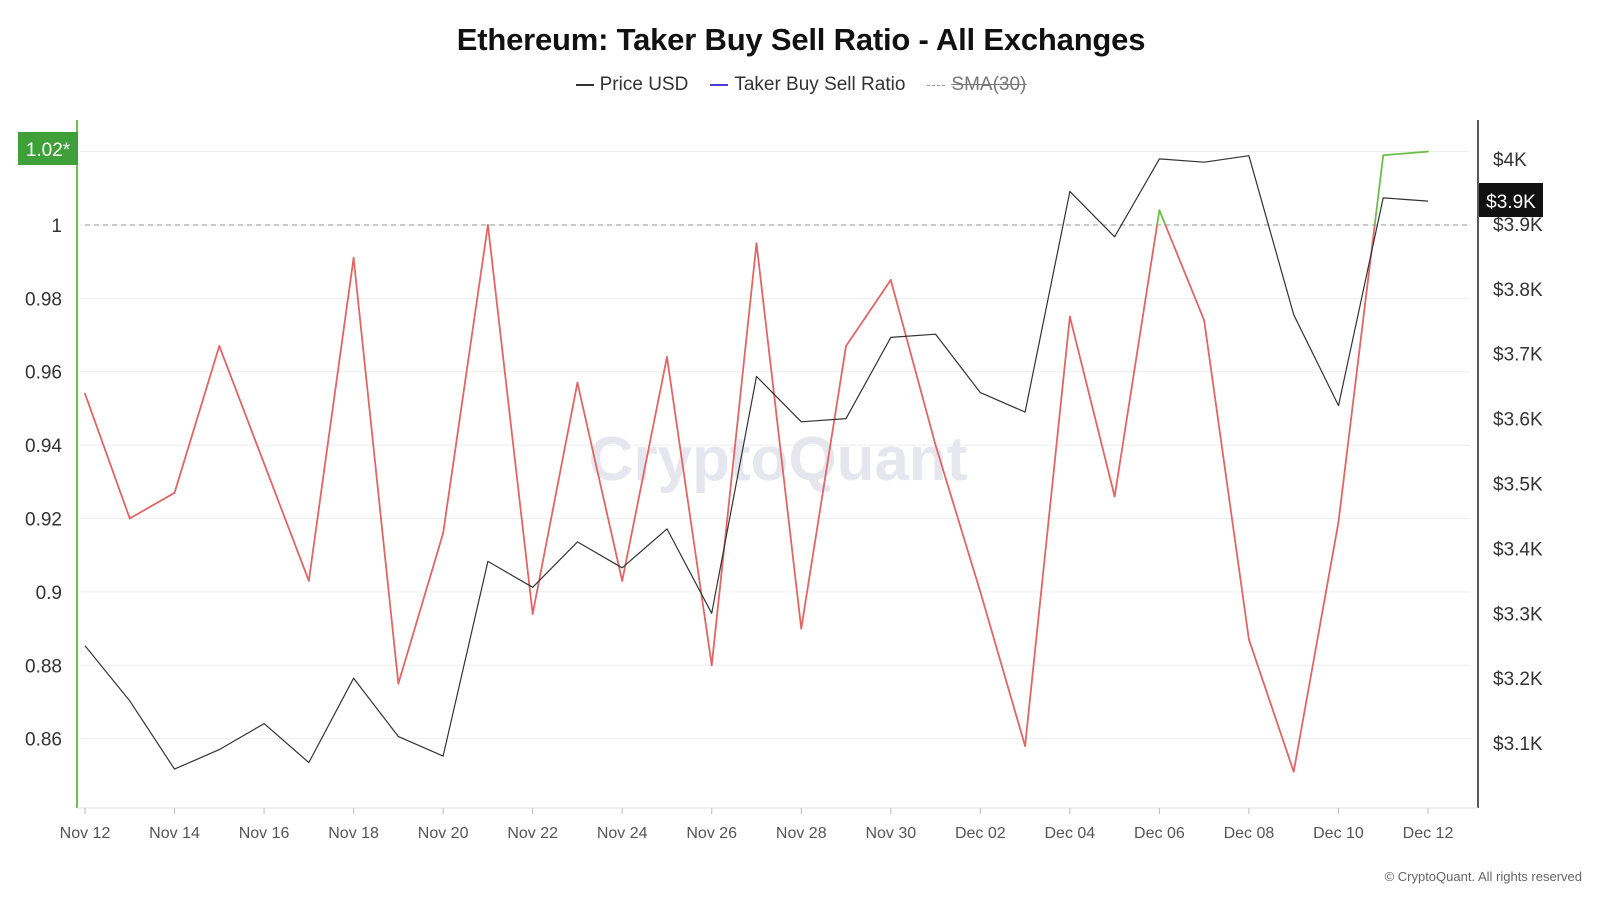 This screenshot has width=1602, height=898. I want to click on x-tick-label: Nov 20, so click(443, 833).